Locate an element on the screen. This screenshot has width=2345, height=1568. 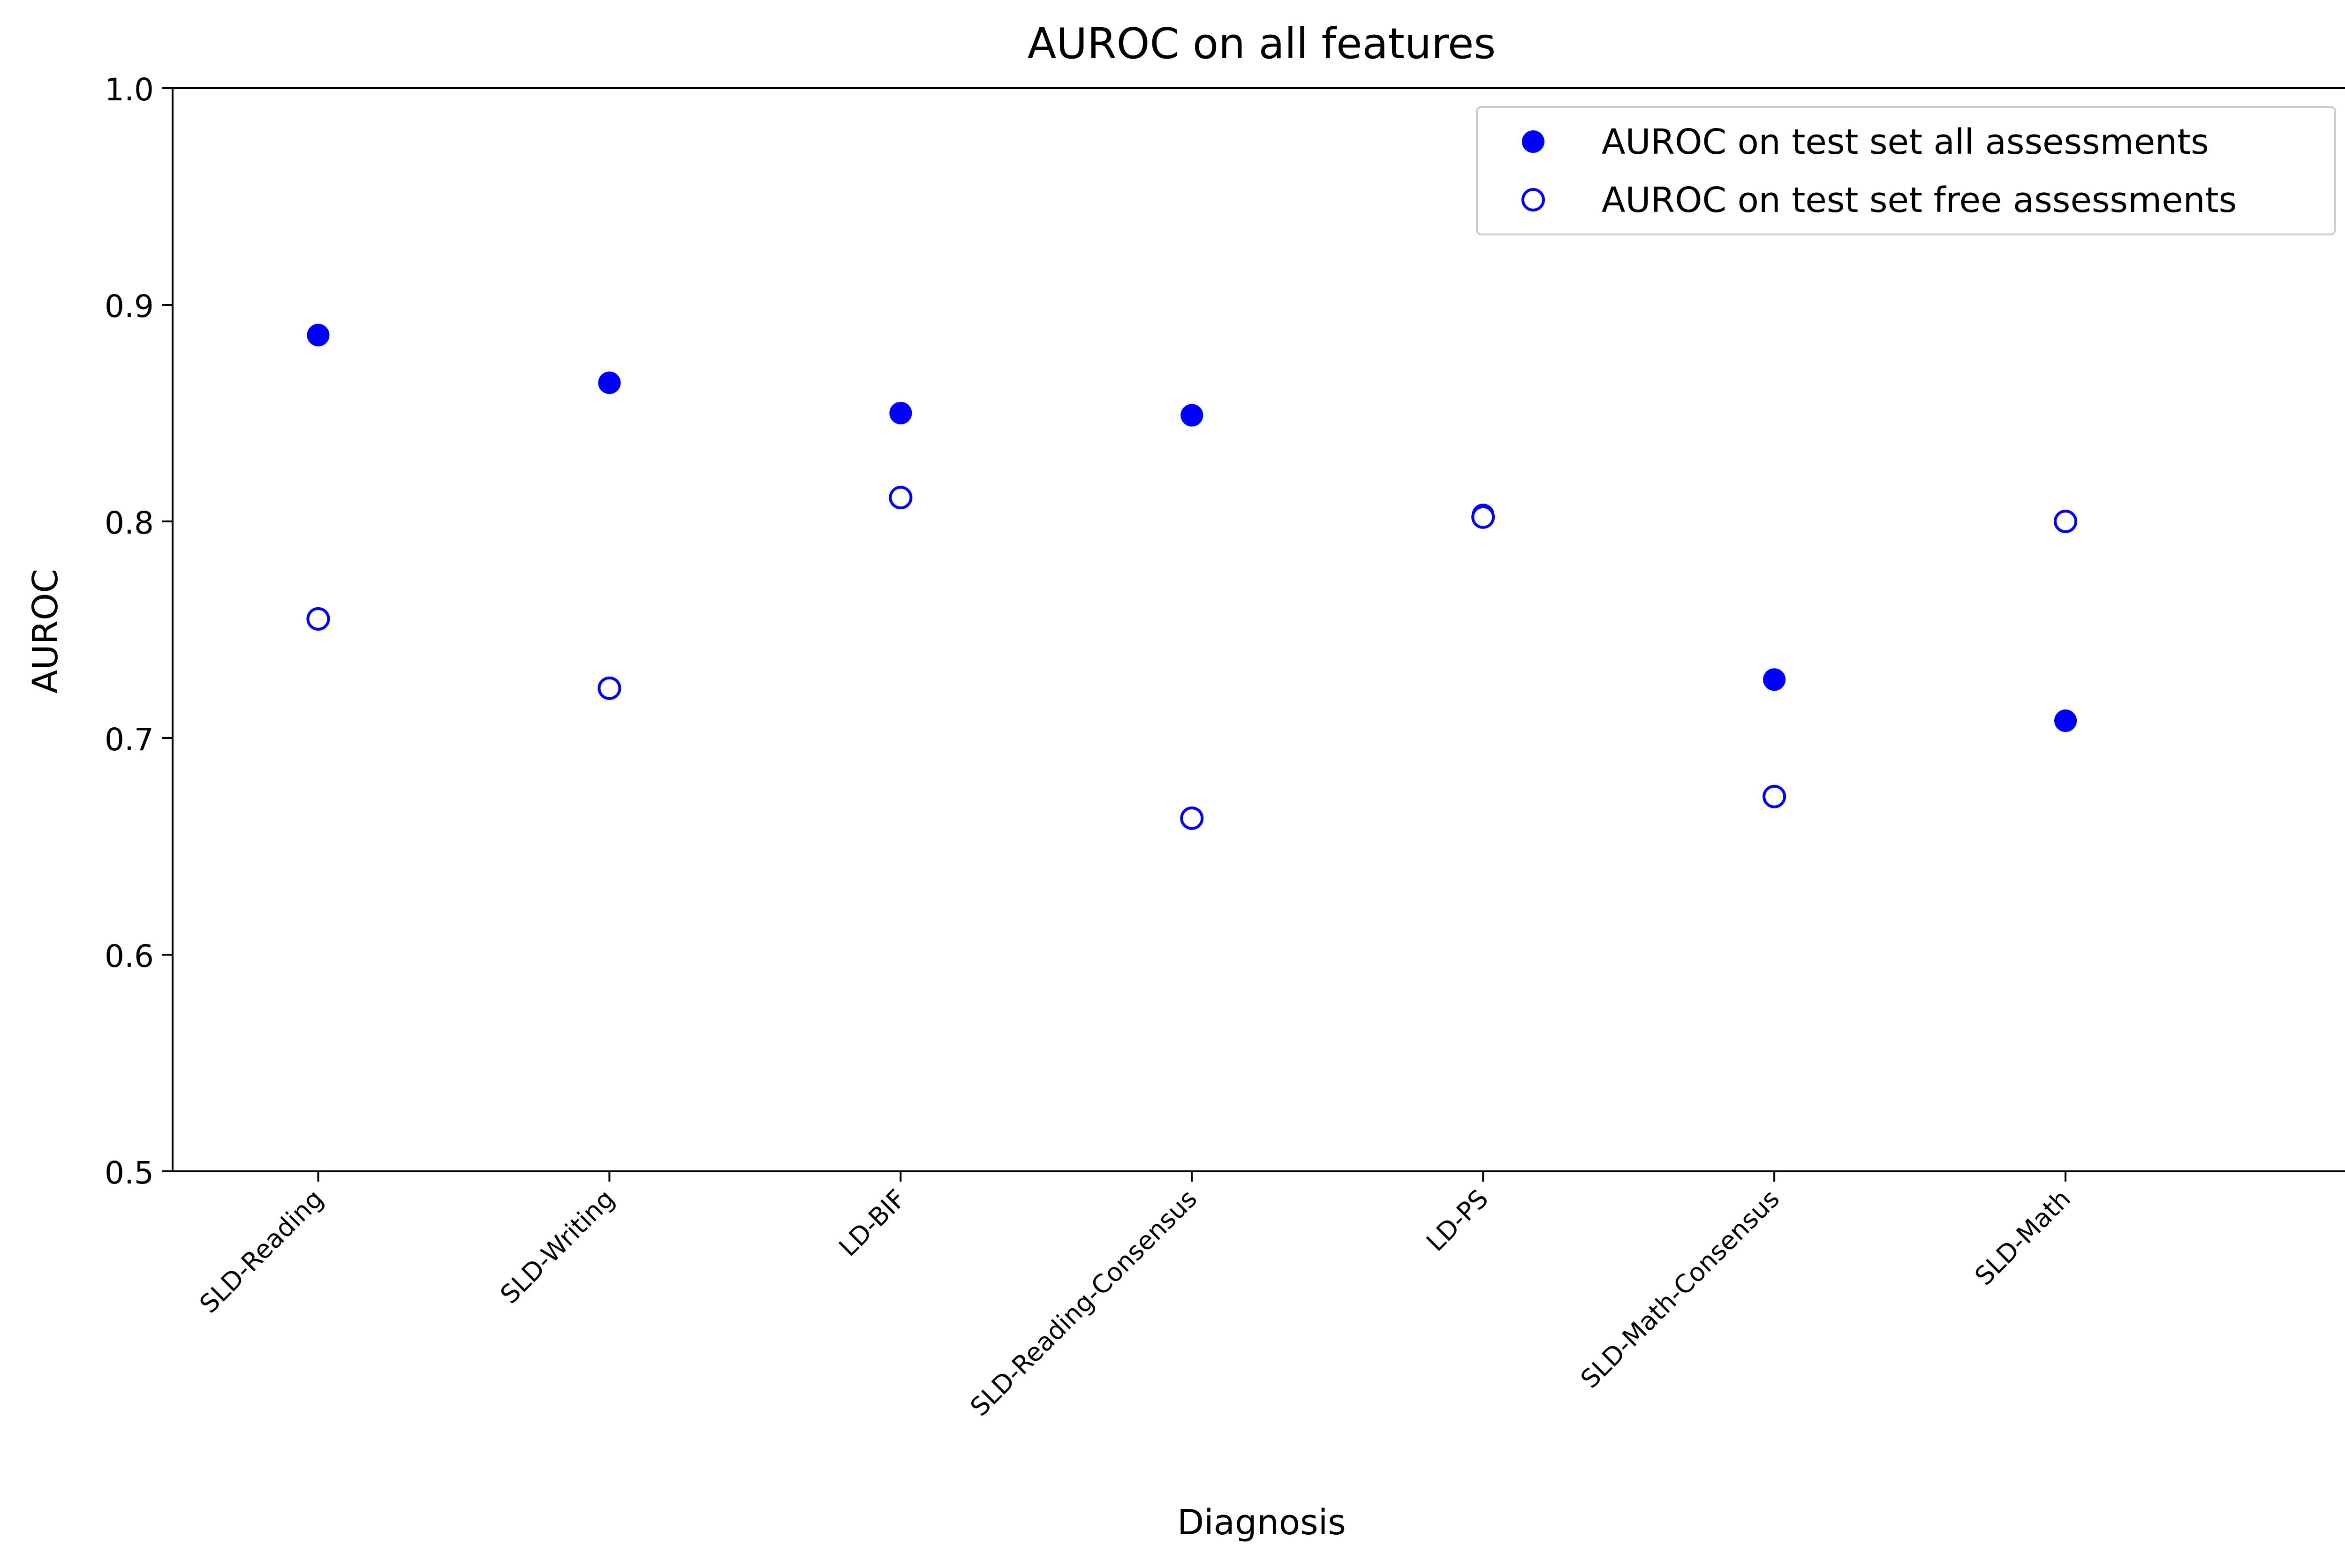
x-axis-label: Diagnosis is located at coordinates (1261, 1522).